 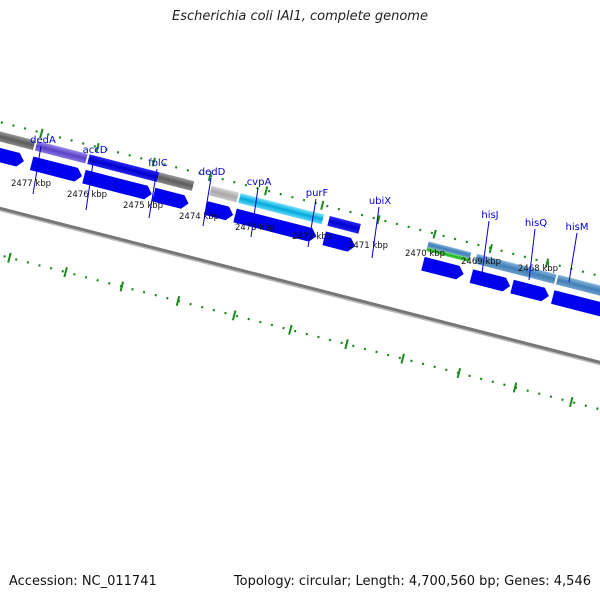 What do you see at coordinates (255, 228) in the screenshot?
I see `kbp-label: 2473 kbp` at bounding box center [255, 228].